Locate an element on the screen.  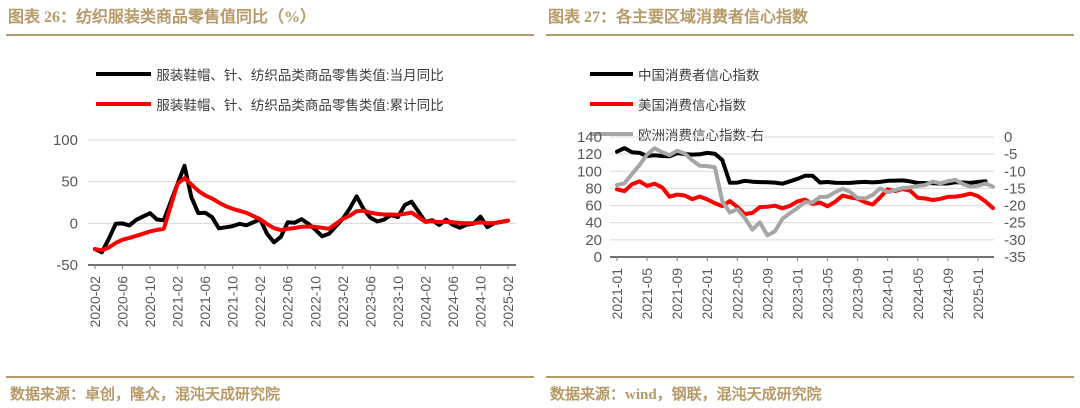
x-axis-tick-label: 2023-10 is located at coordinates (398, 302).